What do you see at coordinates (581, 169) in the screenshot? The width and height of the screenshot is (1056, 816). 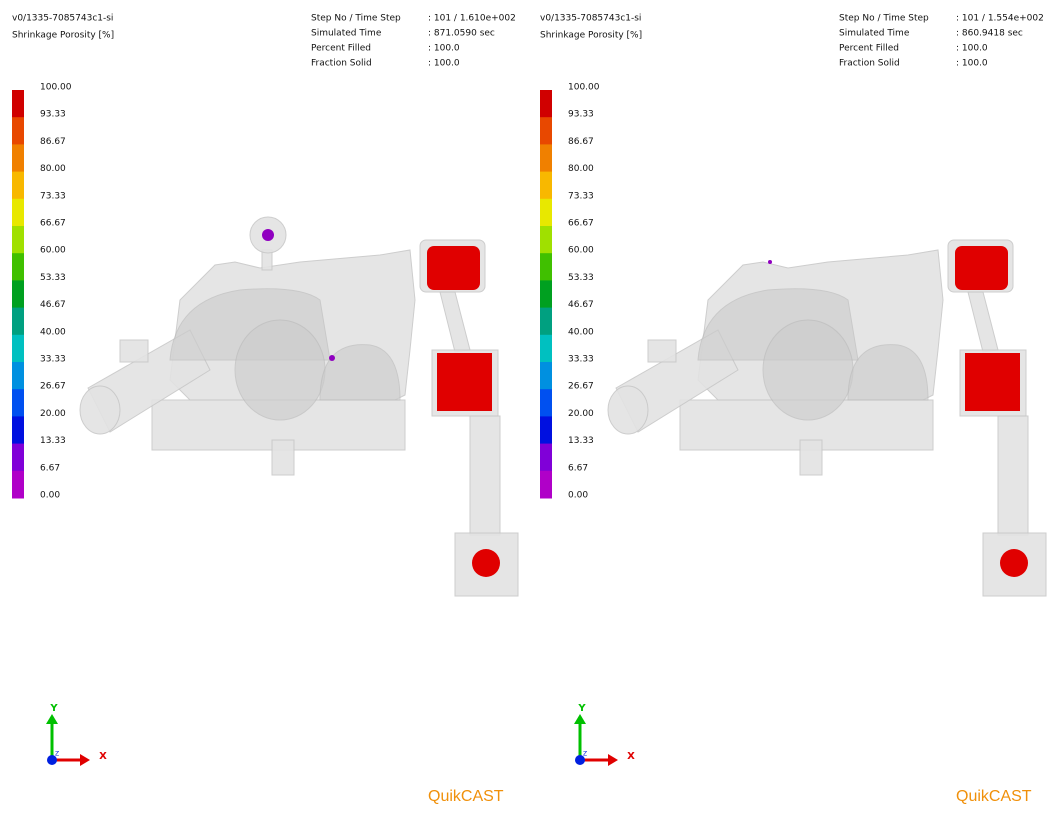 I see `legend-label: 80.00` at bounding box center [581, 169].